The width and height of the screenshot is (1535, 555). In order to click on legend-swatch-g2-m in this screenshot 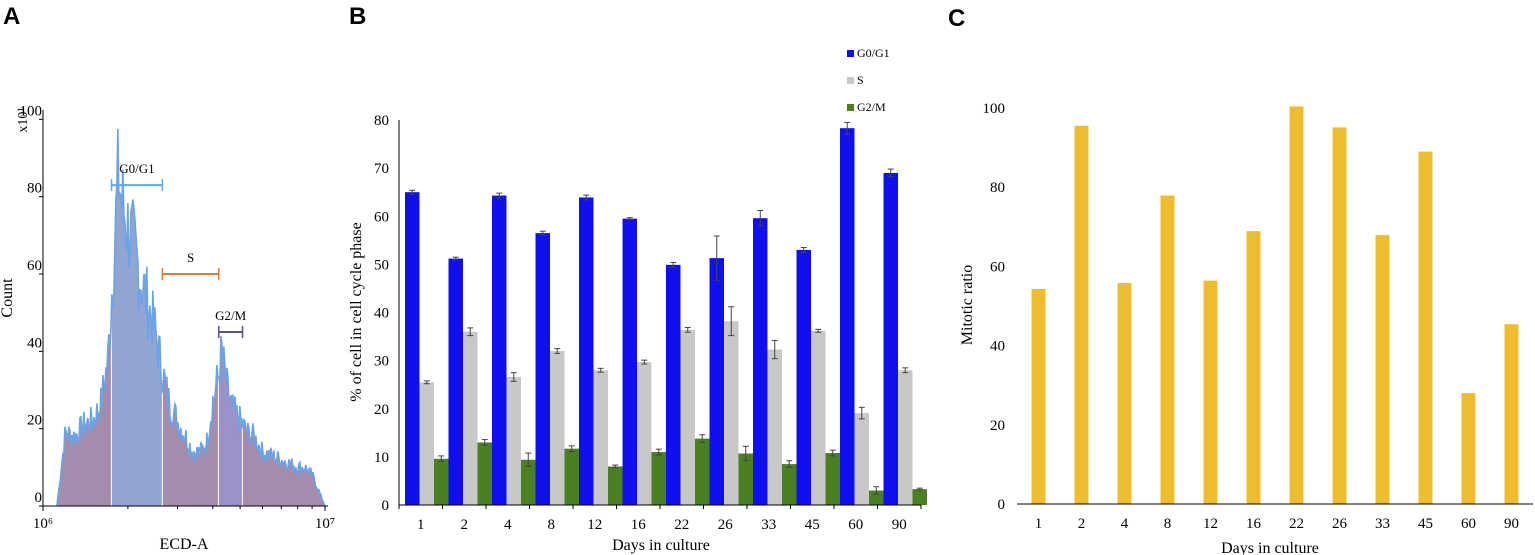, I will do `click(850, 107)`.